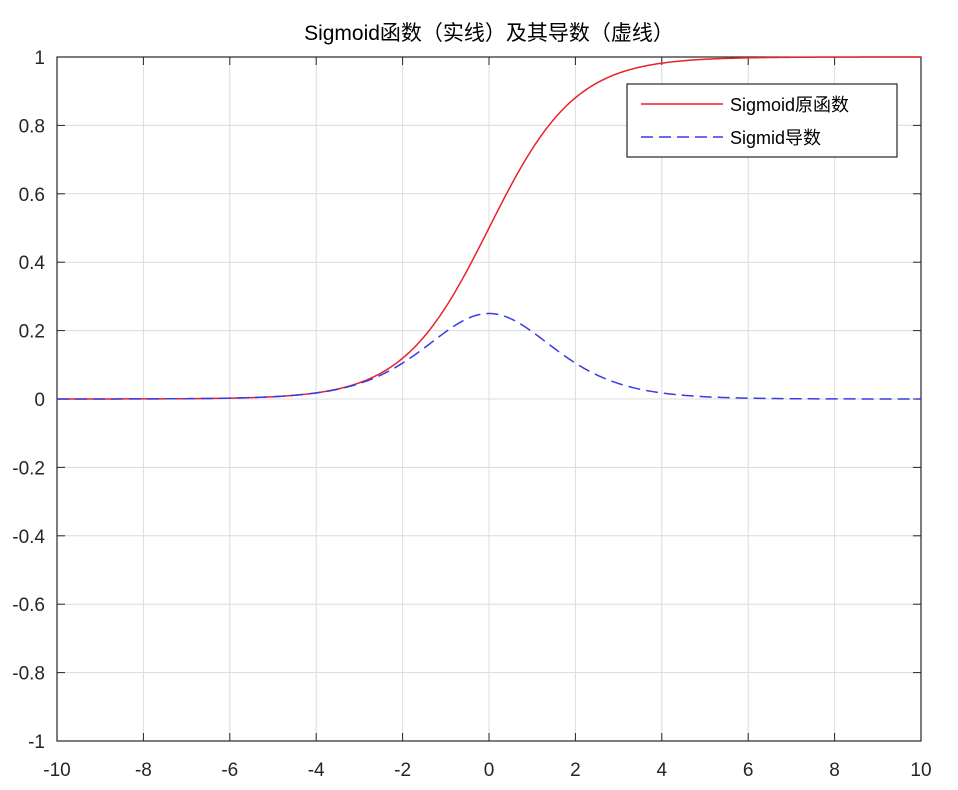 Image resolution: width=958 pixels, height=790 pixels. Describe the element at coordinates (32, 126) in the screenshot. I see `y-tick-label: 0.8` at that location.